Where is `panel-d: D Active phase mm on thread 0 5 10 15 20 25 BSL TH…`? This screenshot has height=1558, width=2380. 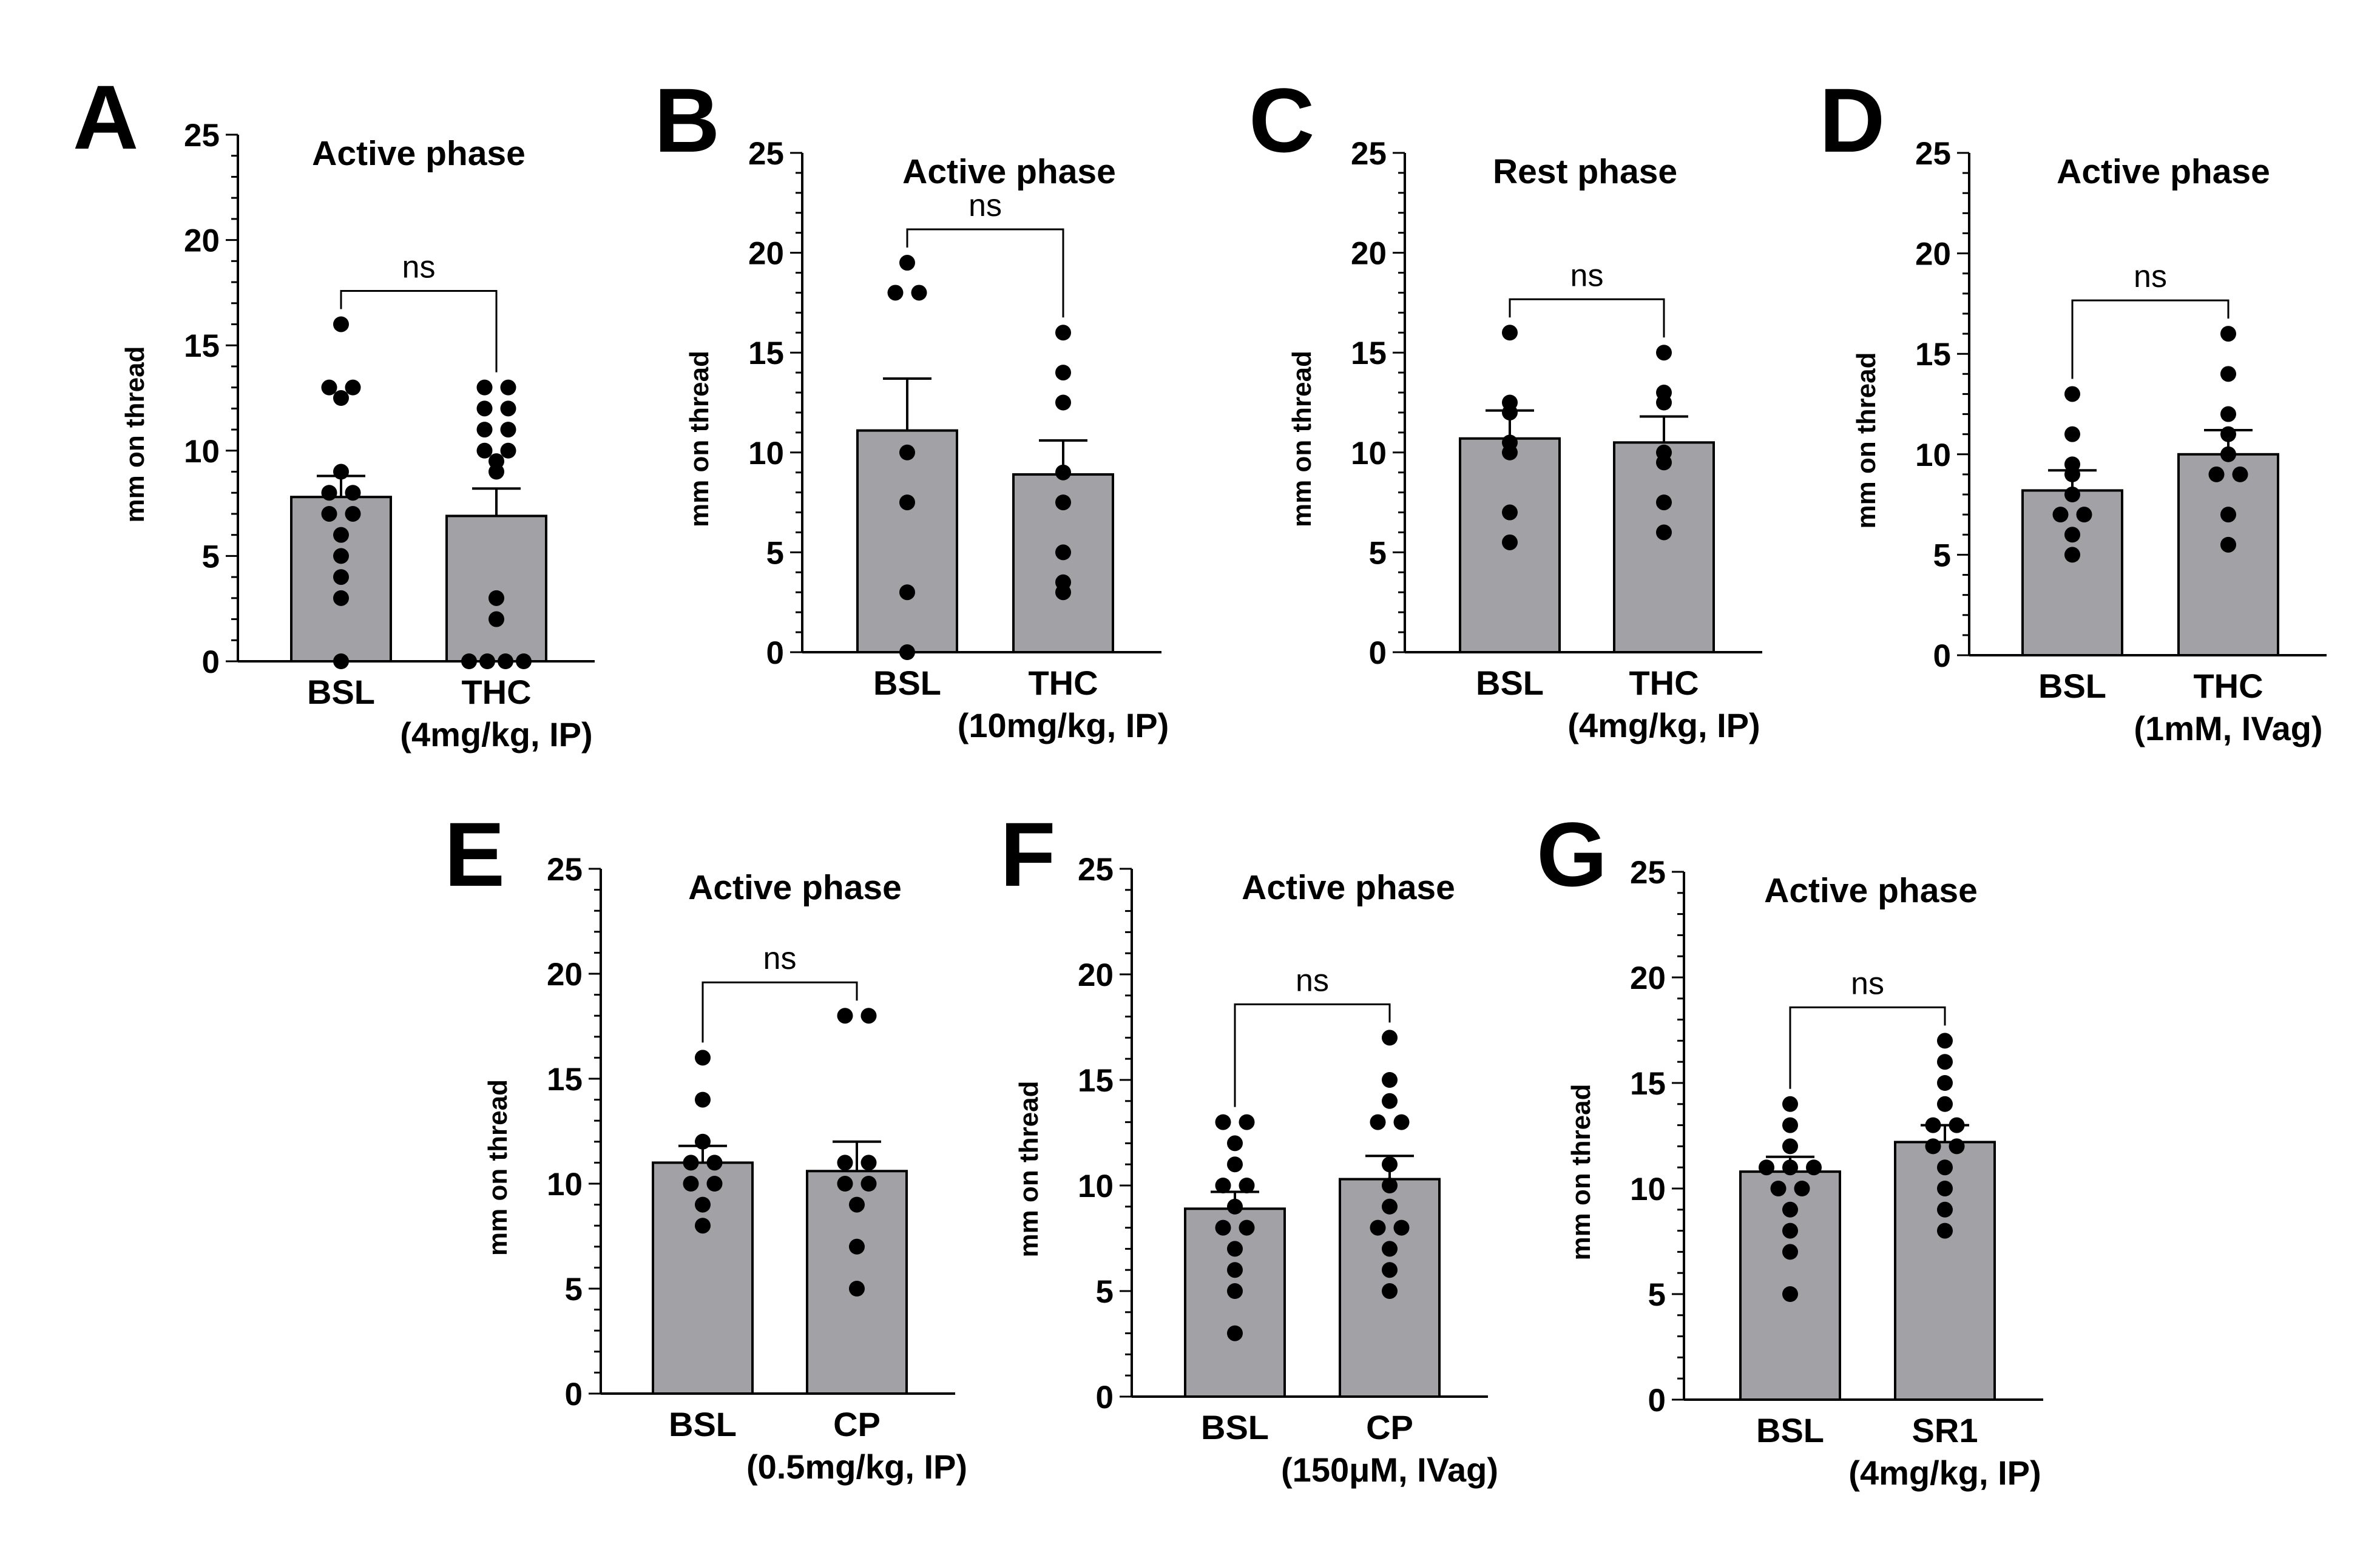
panel-d: D Active phase mm on thread 0 5 10 15 20 25 BSL TH… is located at coordinates (2073, 408).